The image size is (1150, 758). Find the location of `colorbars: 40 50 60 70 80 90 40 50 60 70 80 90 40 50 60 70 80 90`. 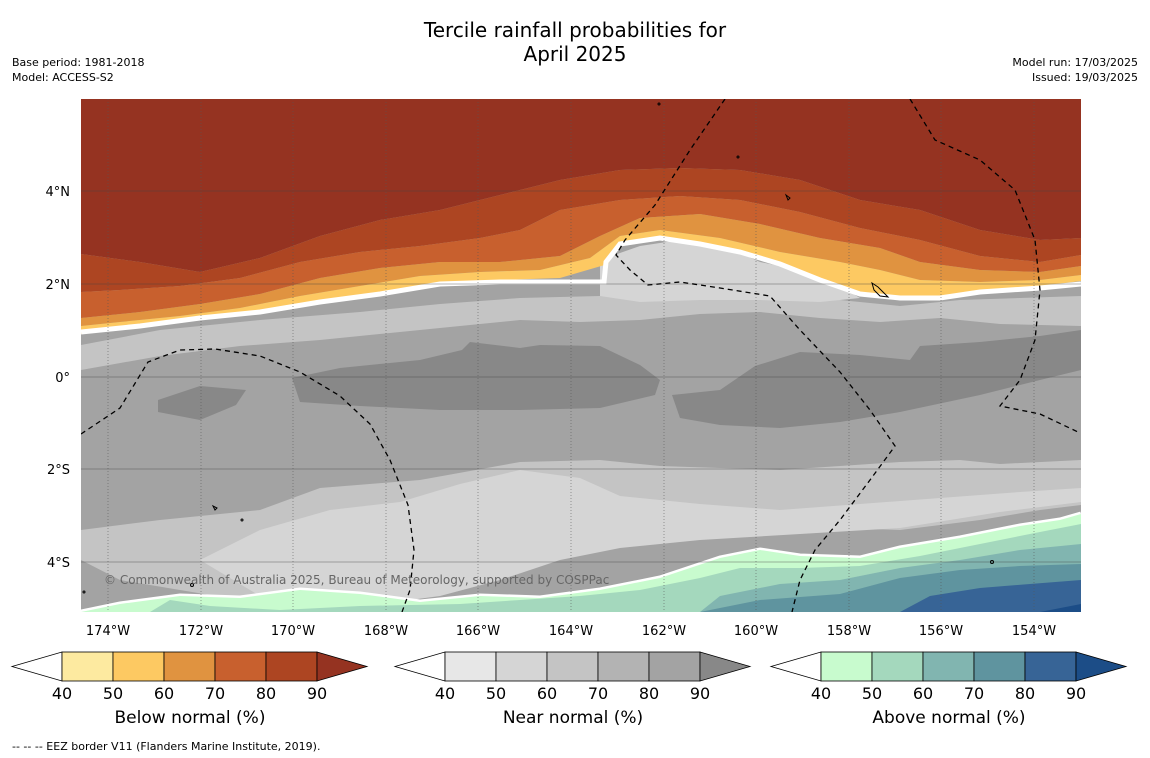

colorbars: 40 50 60 70 80 90 40 50 60 70 80 90 40 50 60 70 80 90 is located at coordinates (569, 675).